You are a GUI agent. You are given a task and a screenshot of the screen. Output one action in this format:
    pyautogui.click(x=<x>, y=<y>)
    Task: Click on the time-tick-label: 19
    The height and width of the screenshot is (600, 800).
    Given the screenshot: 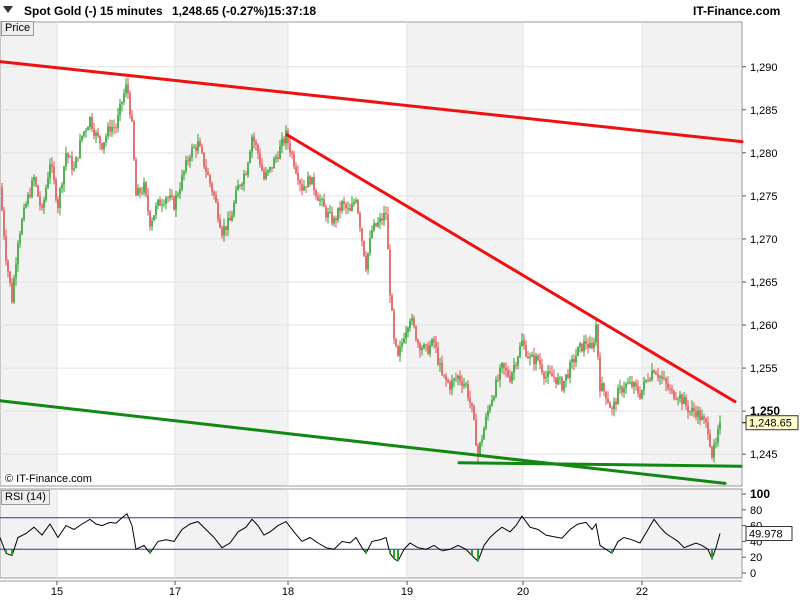 What is the action you would take?
    pyautogui.click(x=407, y=592)
    